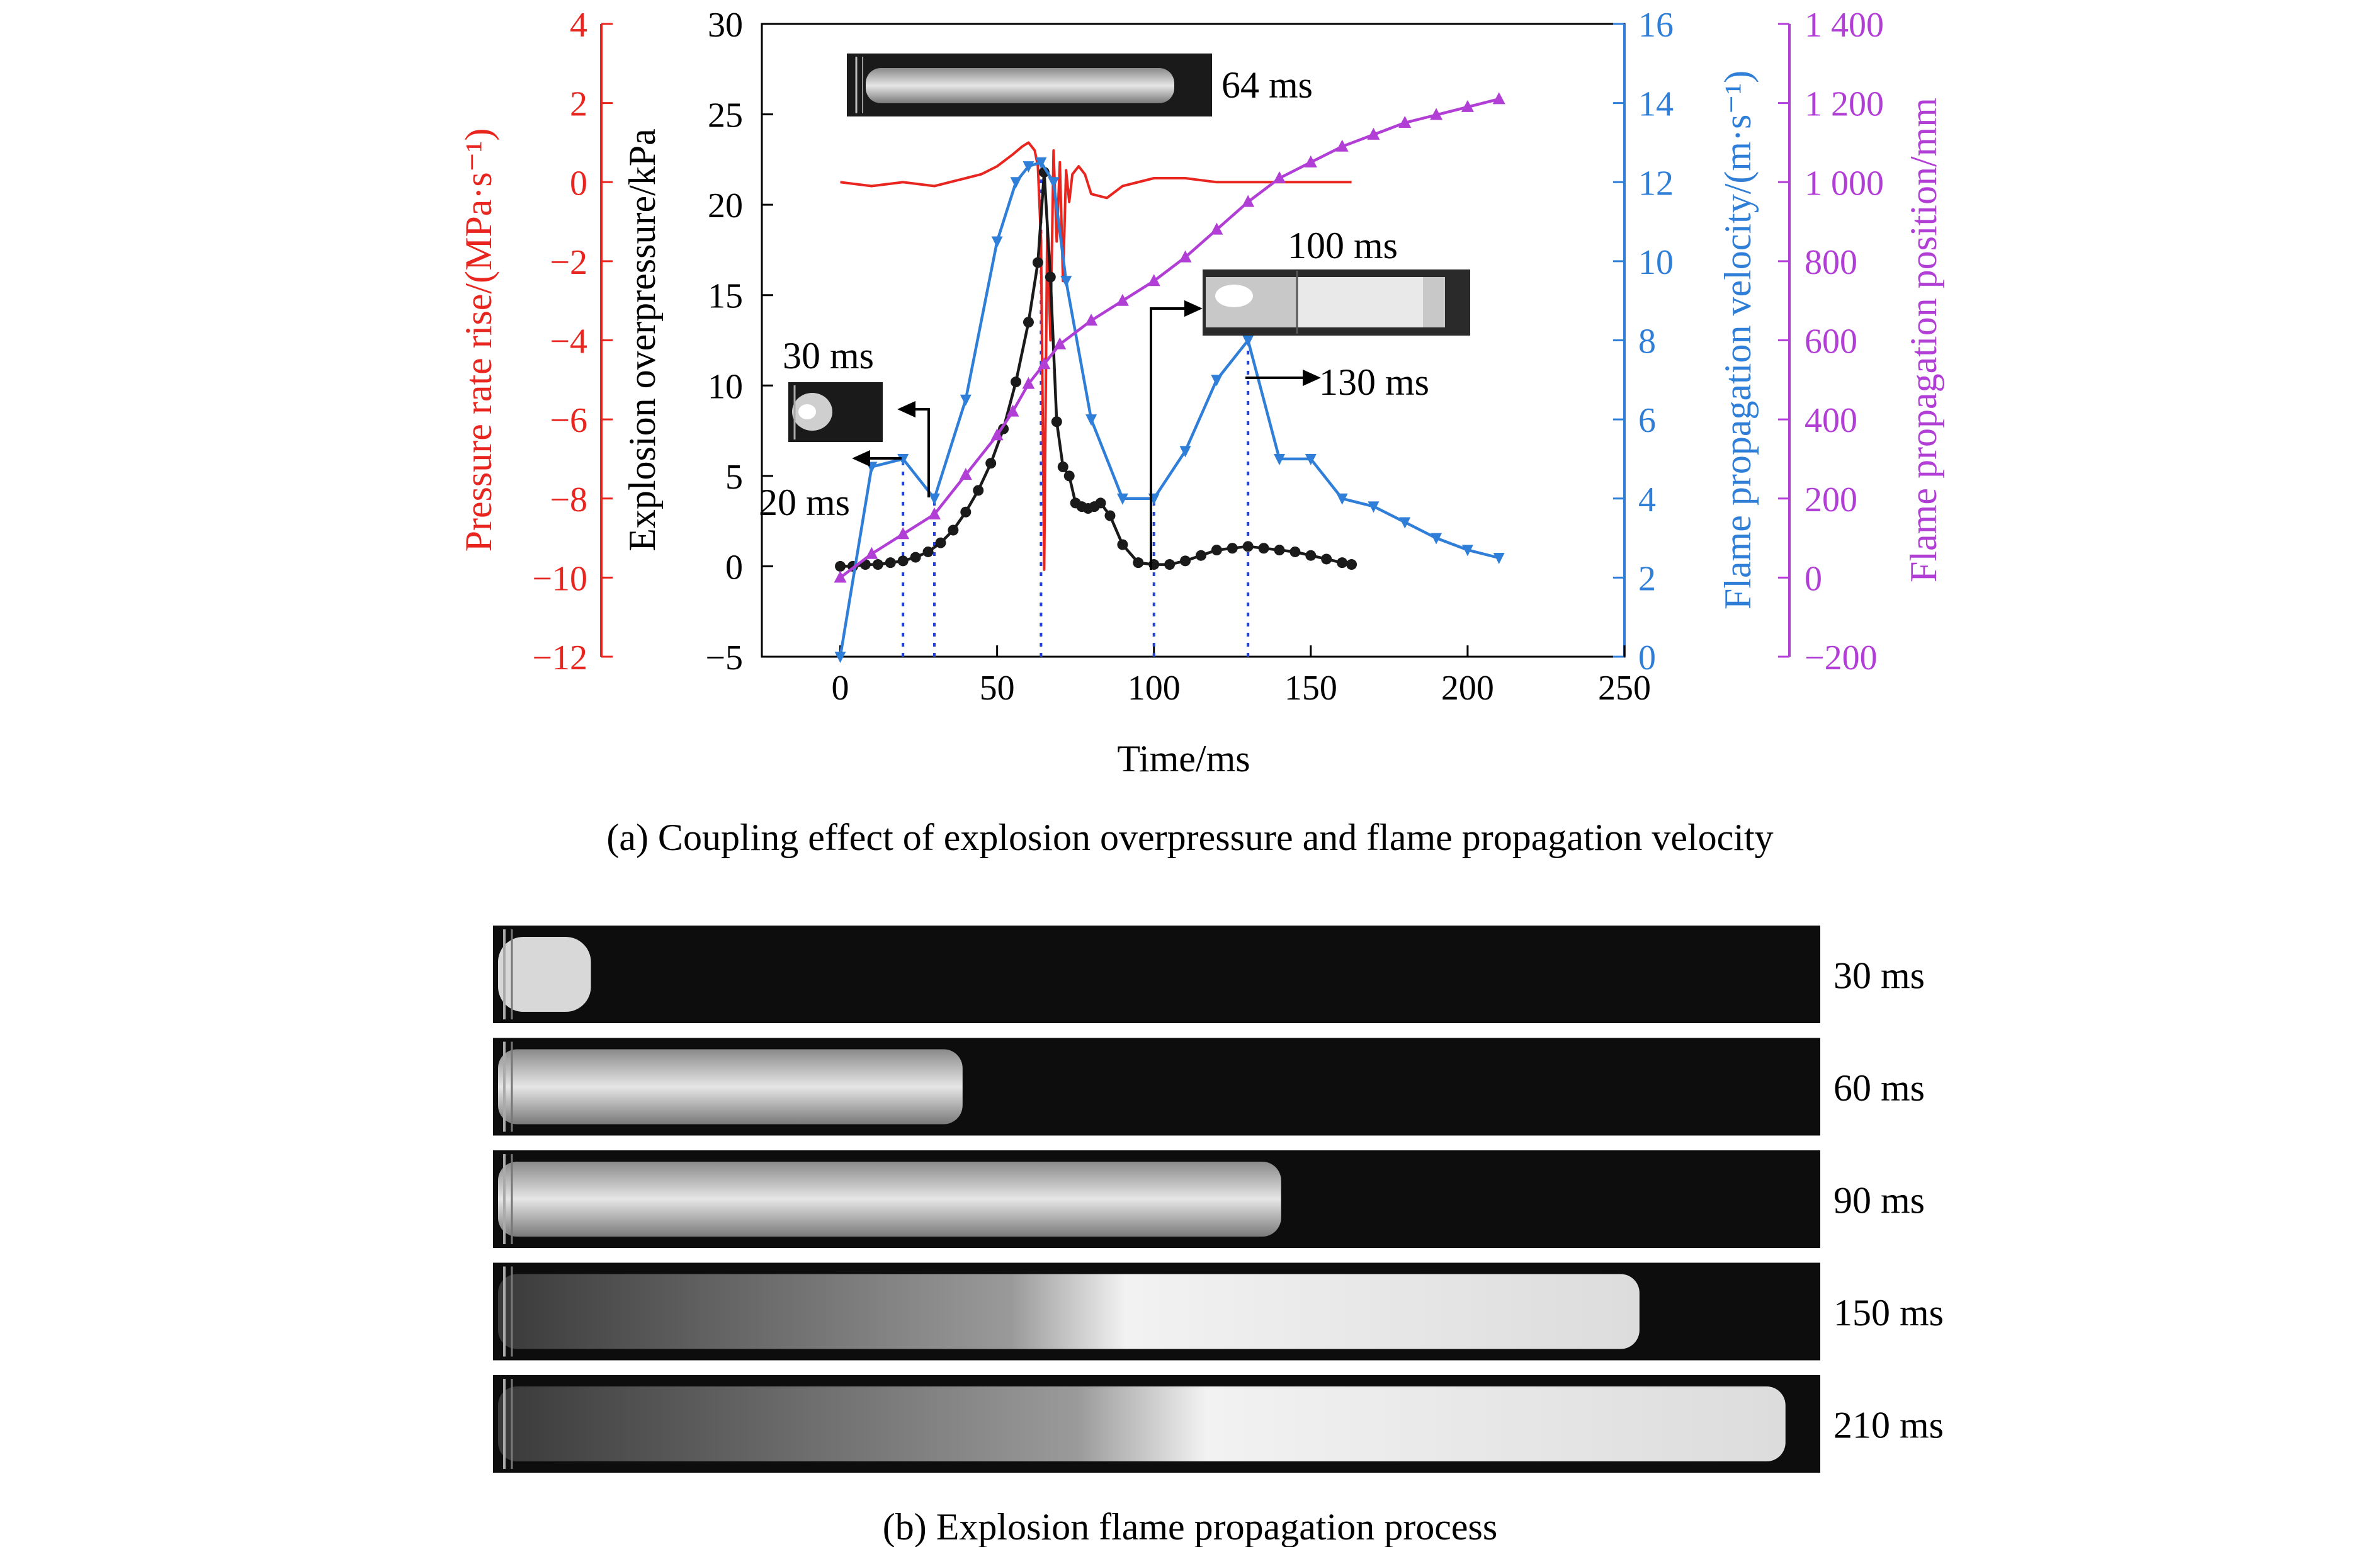  What do you see at coordinates (828, 356) in the screenshot?
I see `annotation-30ms: 30 ms` at bounding box center [828, 356].